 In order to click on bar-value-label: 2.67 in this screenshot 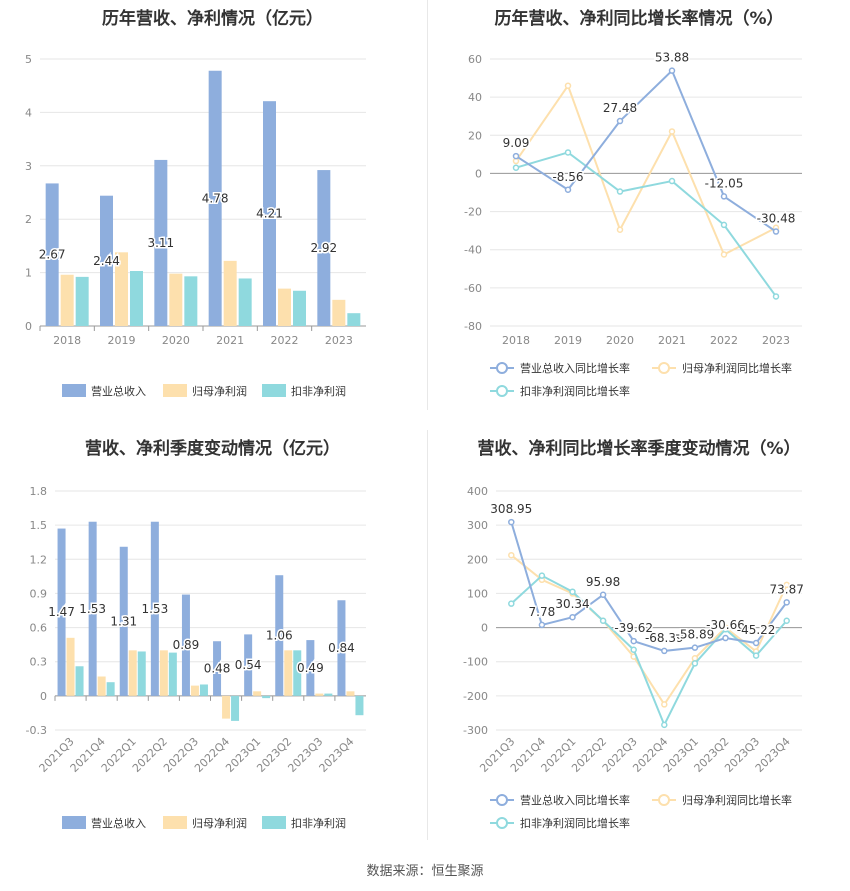, I will do `click(52, 255)`.